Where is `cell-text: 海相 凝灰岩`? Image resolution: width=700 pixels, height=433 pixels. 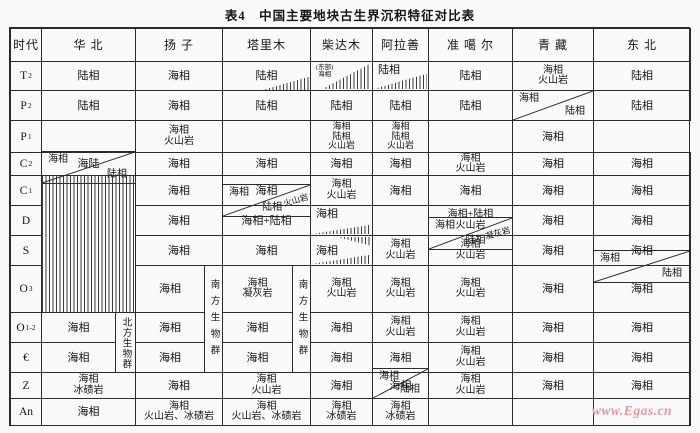
cell-text: 海相 凝灰岩 is located at coordinates (257, 288).